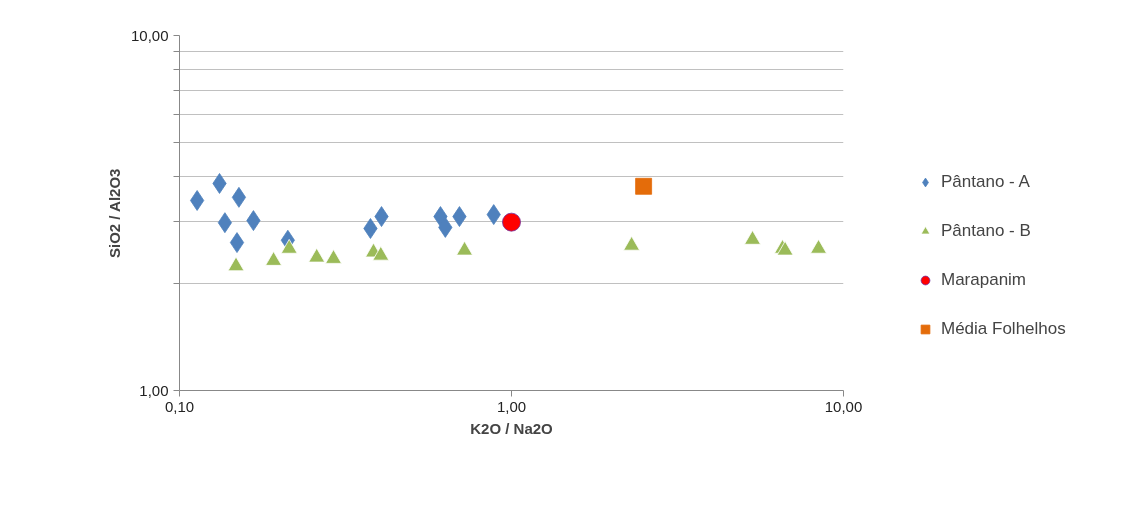  What do you see at coordinates (179, 406) in the screenshot?
I see `x-tick-label: 0,10` at bounding box center [179, 406].